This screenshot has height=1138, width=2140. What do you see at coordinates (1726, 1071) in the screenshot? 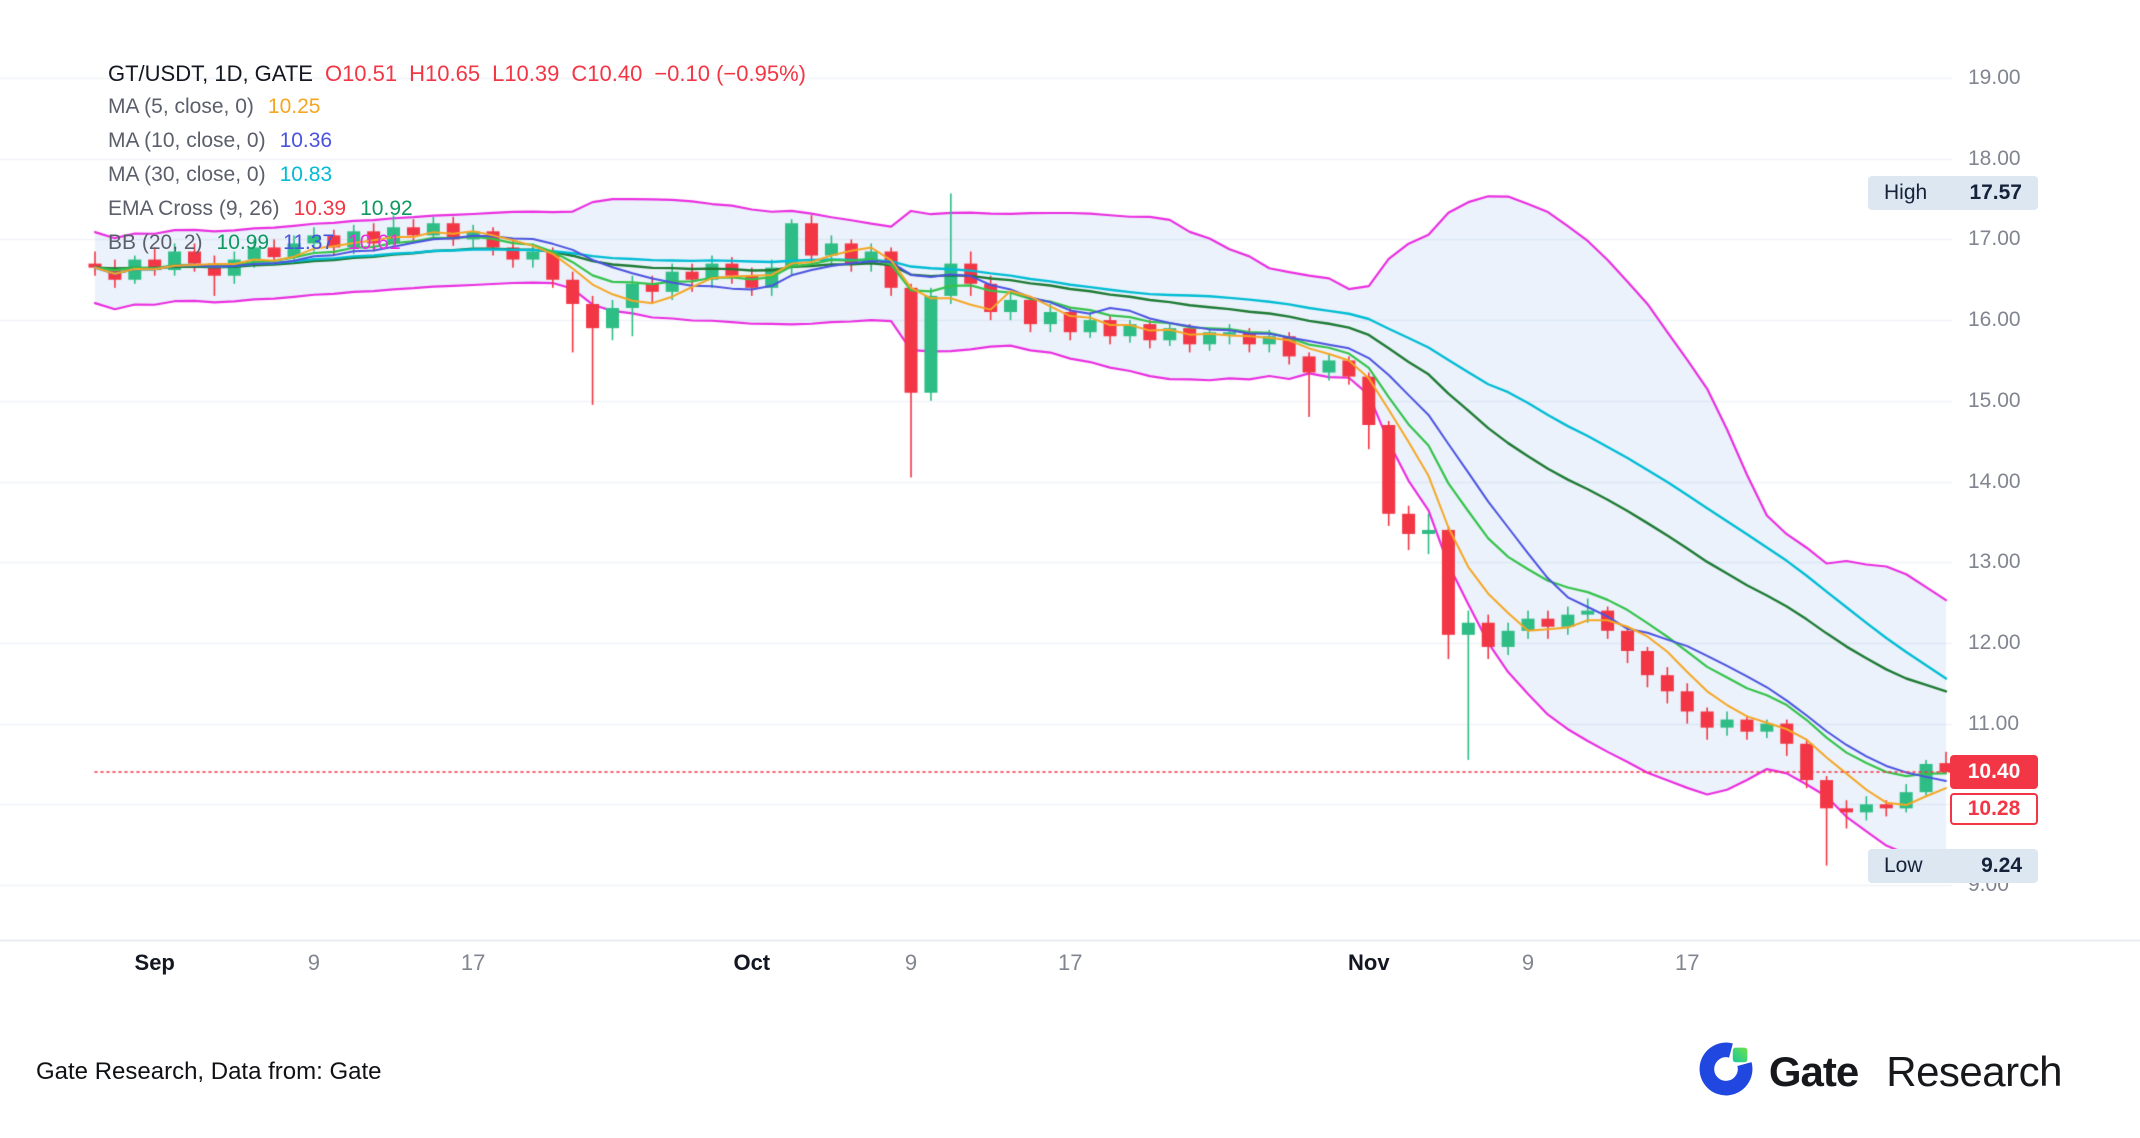
I see `gate-logo-icon` at bounding box center [1726, 1071].